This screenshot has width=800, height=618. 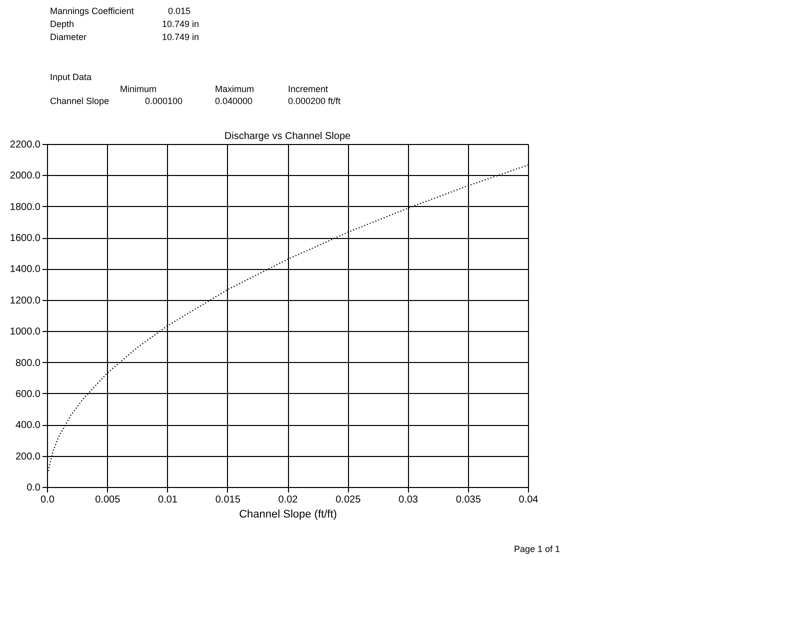 I want to click on chart-title: Discharge vs Channel Slope, so click(x=288, y=136).